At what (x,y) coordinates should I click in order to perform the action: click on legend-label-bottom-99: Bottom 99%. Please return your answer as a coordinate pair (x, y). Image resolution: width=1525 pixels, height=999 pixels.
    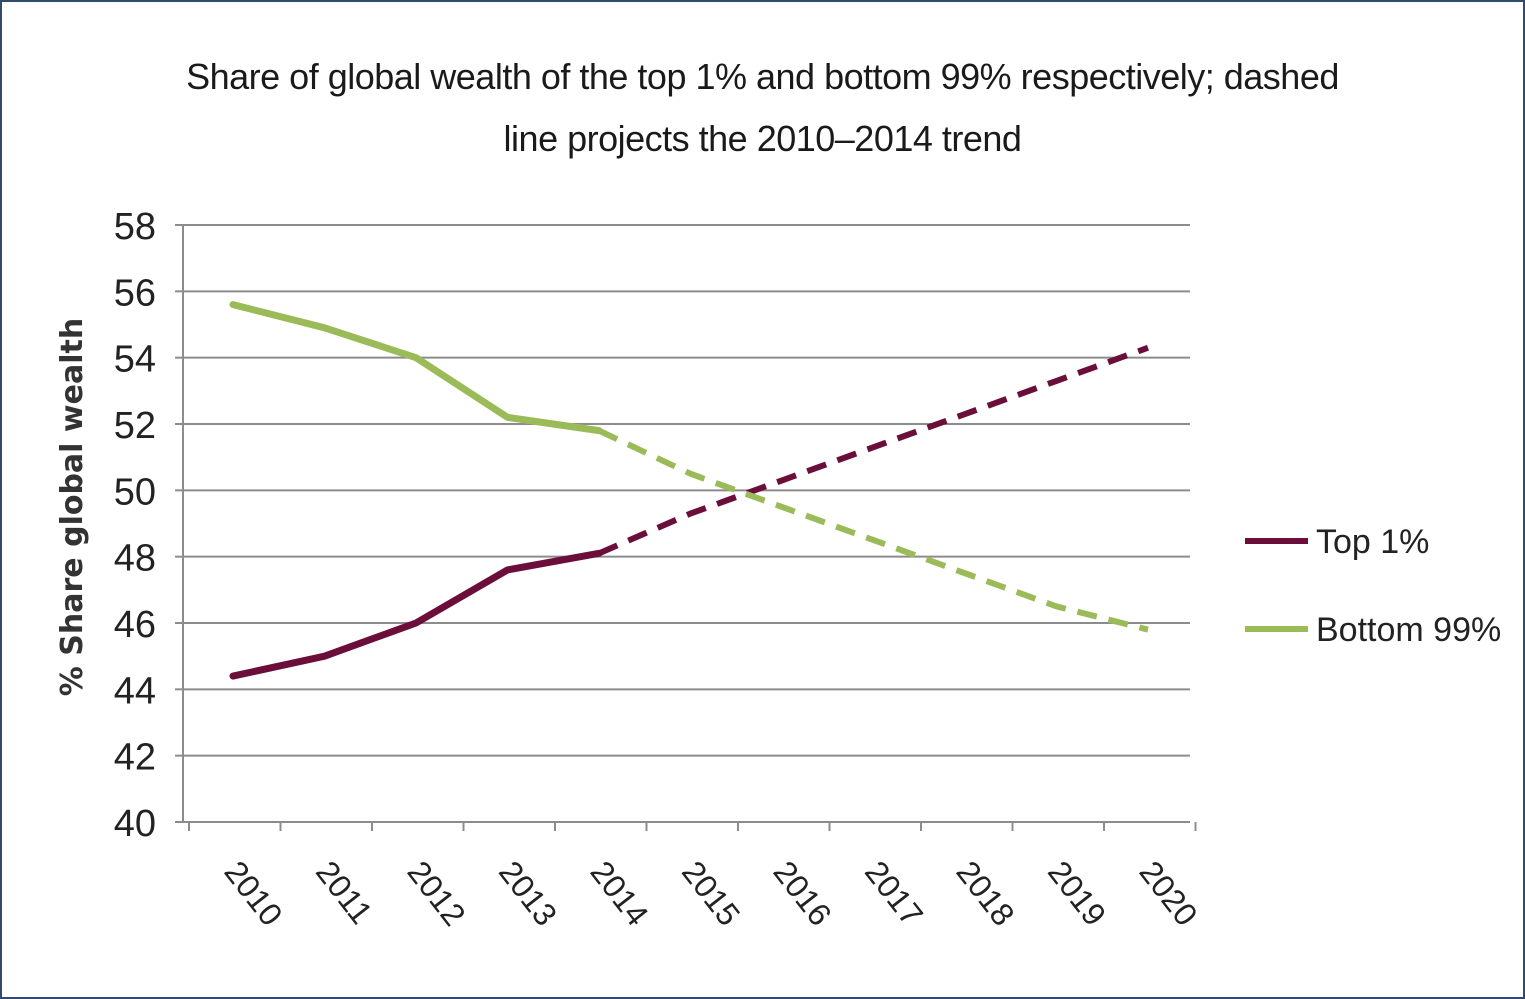
    Looking at the image, I should click on (1408, 630).